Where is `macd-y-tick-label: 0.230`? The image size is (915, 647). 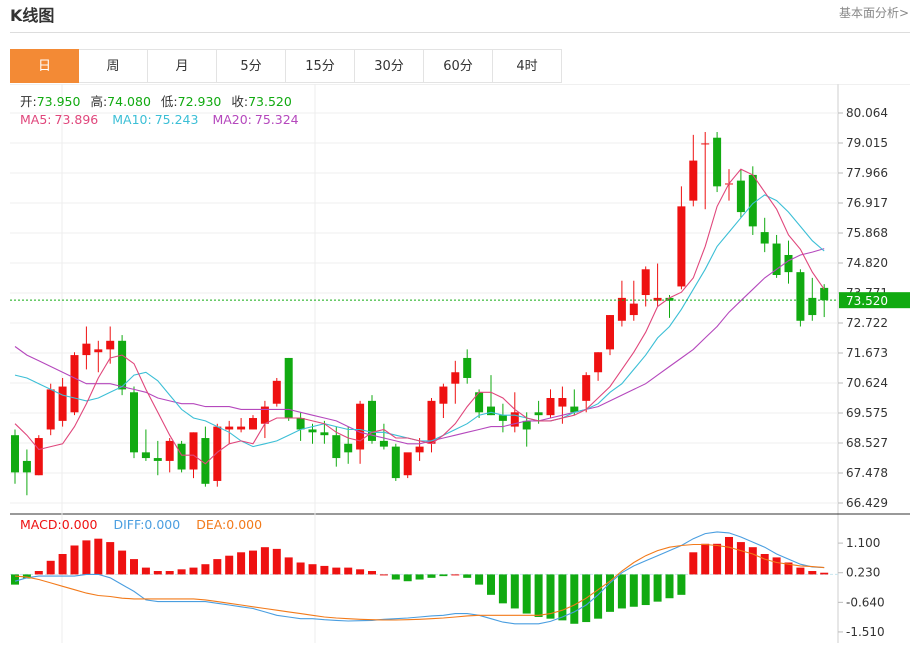
macd-y-tick-label: 0.230 is located at coordinates (863, 573).